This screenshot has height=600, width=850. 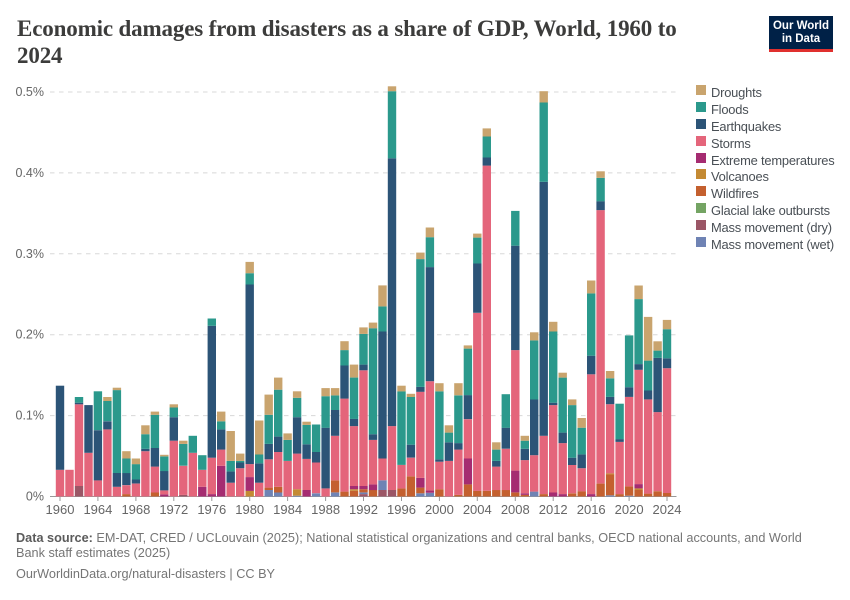 What do you see at coordinates (629, 509) in the screenshot?
I see `svg-text: 2020` at bounding box center [629, 509].